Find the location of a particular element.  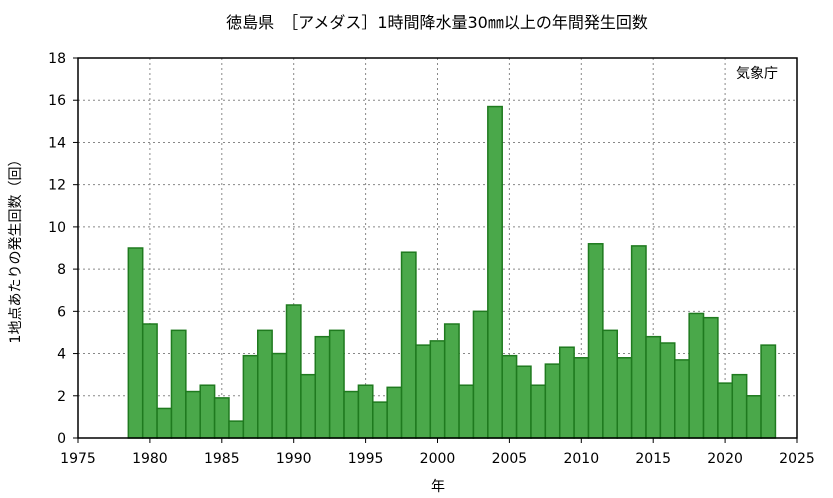

chart-title: 徳島県 ［アメダス］1時間降水量30㎜以上の年間発生回数 is located at coordinates (437, 22).